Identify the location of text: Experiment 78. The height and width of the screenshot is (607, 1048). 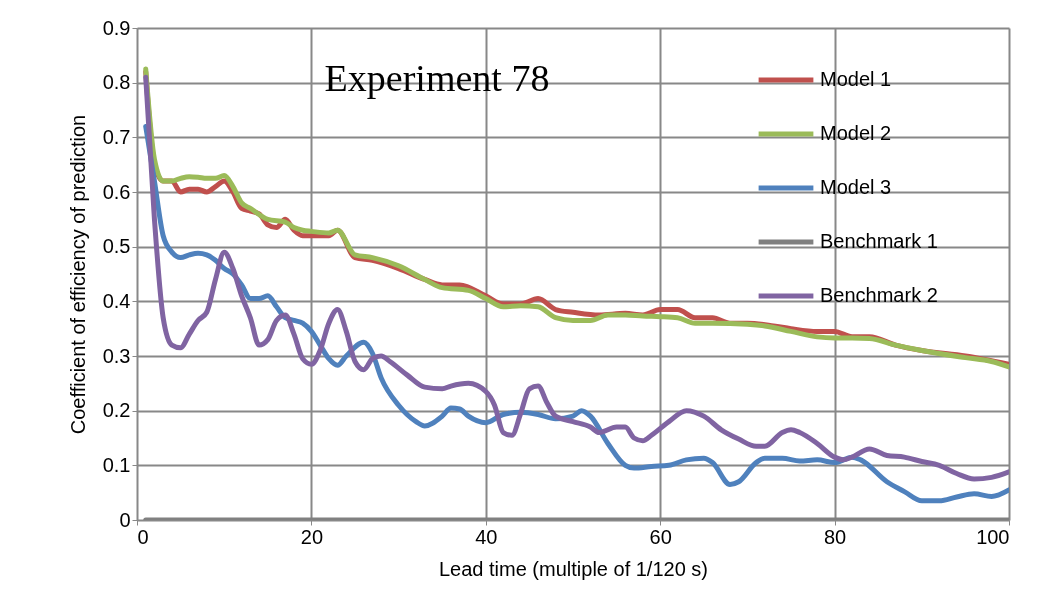
(437, 78).